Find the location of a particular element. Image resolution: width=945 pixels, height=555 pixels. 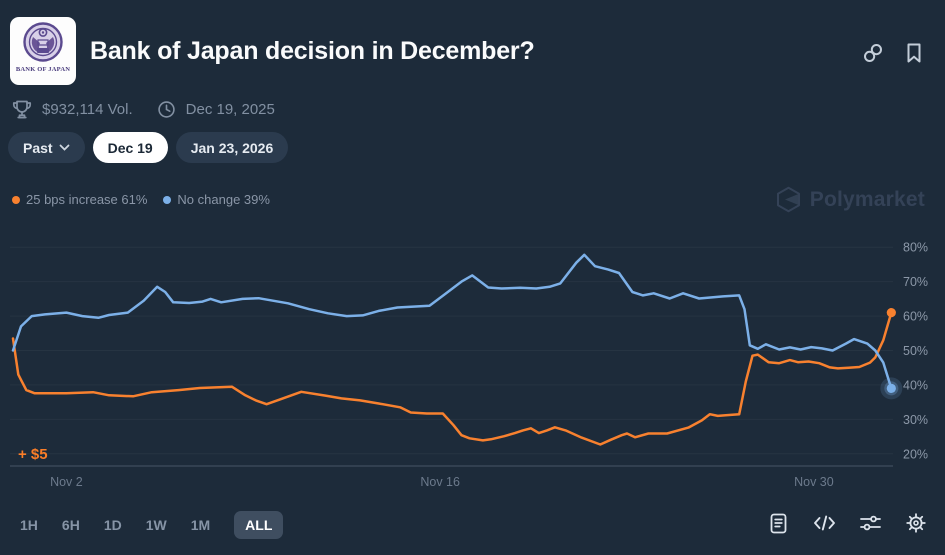

link-icon is located at coordinates (873, 53).